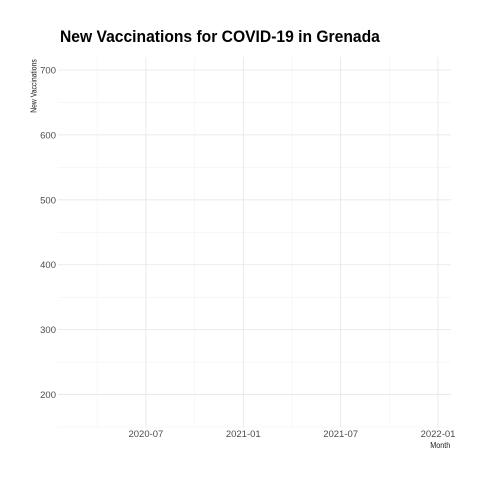 This screenshot has height=480, width=480. Describe the element at coordinates (48, 135) in the screenshot. I see `y-tick-label: 600` at that location.